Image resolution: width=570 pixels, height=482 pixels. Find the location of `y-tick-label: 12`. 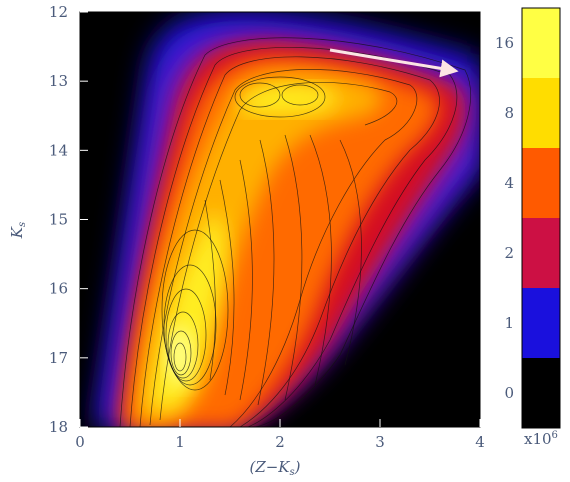

y-tick-label: 12 is located at coordinates (58, 12).